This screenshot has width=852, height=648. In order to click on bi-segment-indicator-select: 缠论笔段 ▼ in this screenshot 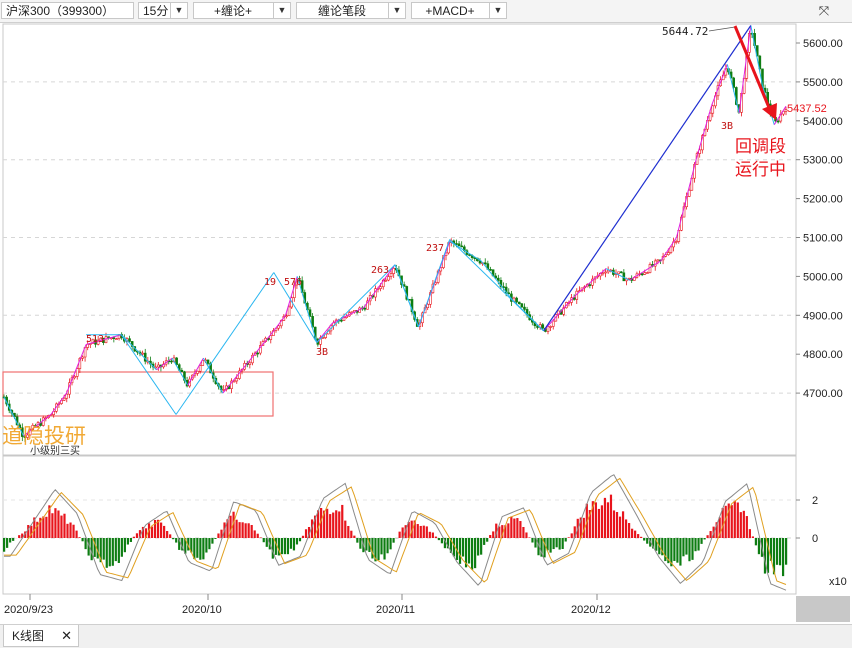, I will do `click(351, 10)`.